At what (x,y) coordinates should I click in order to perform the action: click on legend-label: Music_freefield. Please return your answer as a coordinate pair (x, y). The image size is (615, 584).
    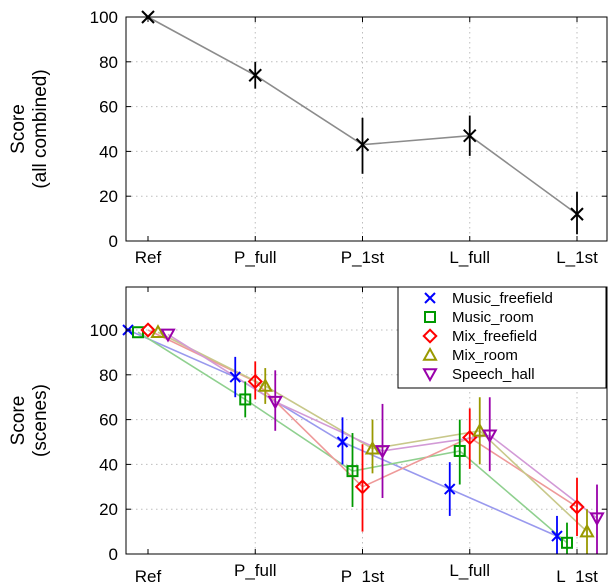
    Looking at the image, I should click on (502, 298).